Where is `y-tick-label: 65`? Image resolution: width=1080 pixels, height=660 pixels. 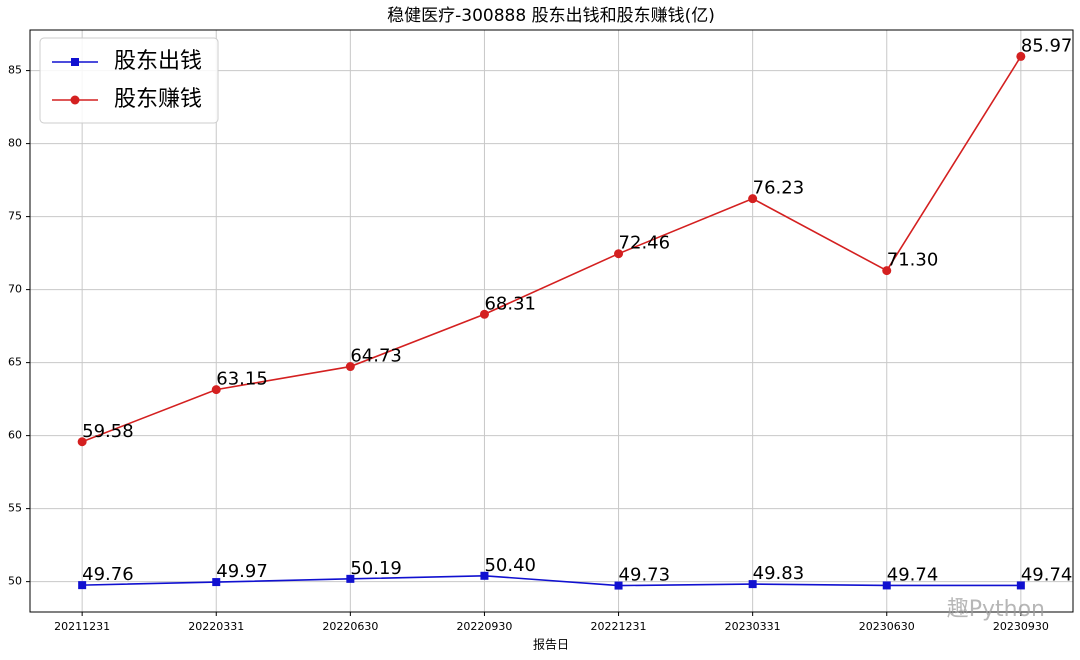 y-tick-label: 65 is located at coordinates (15, 362).